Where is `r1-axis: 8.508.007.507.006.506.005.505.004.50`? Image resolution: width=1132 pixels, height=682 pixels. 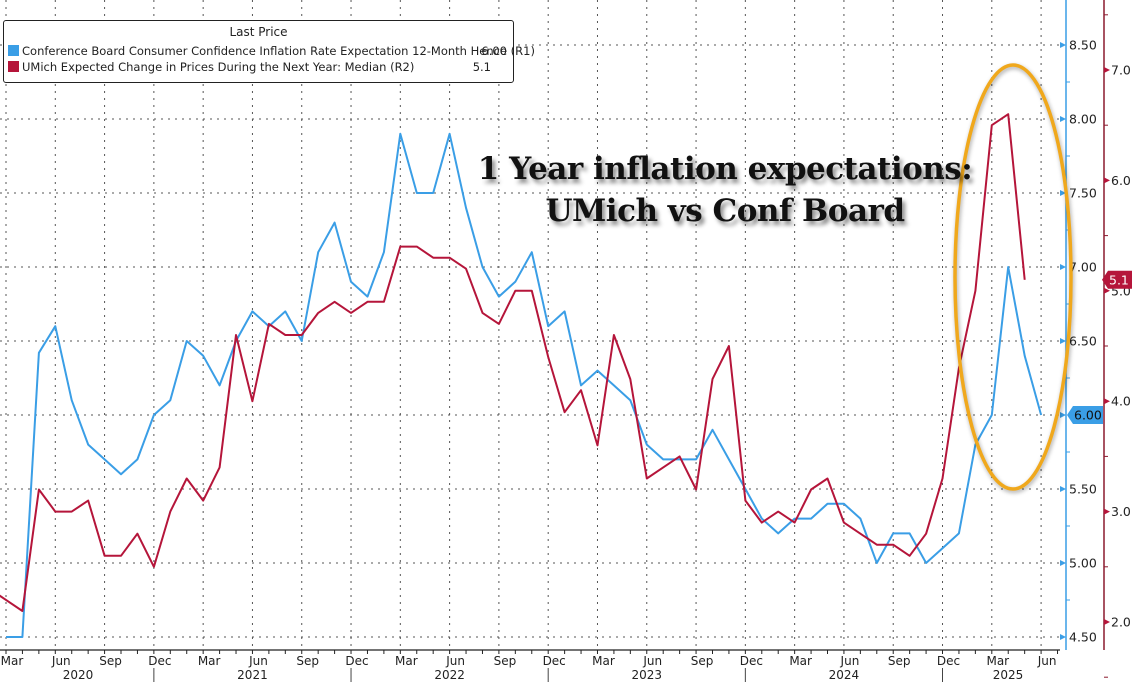
r1-axis: 8.508.007.507.006.506.005.505.004.50 is located at coordinates (1078, 325).